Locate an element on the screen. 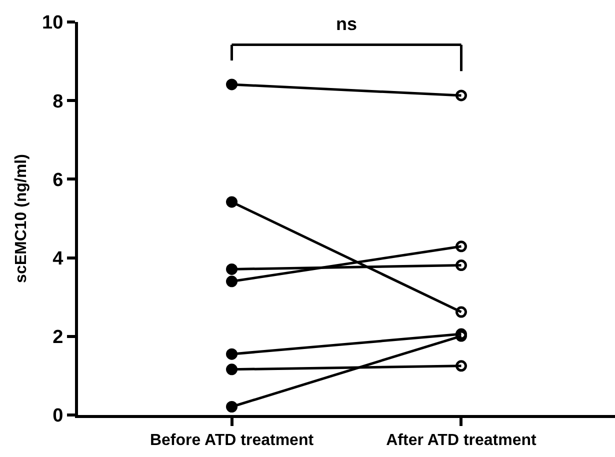 Image resolution: width=615 pixels, height=457 pixels. x-tick-label: After ATD treatment is located at coordinates (462, 441).